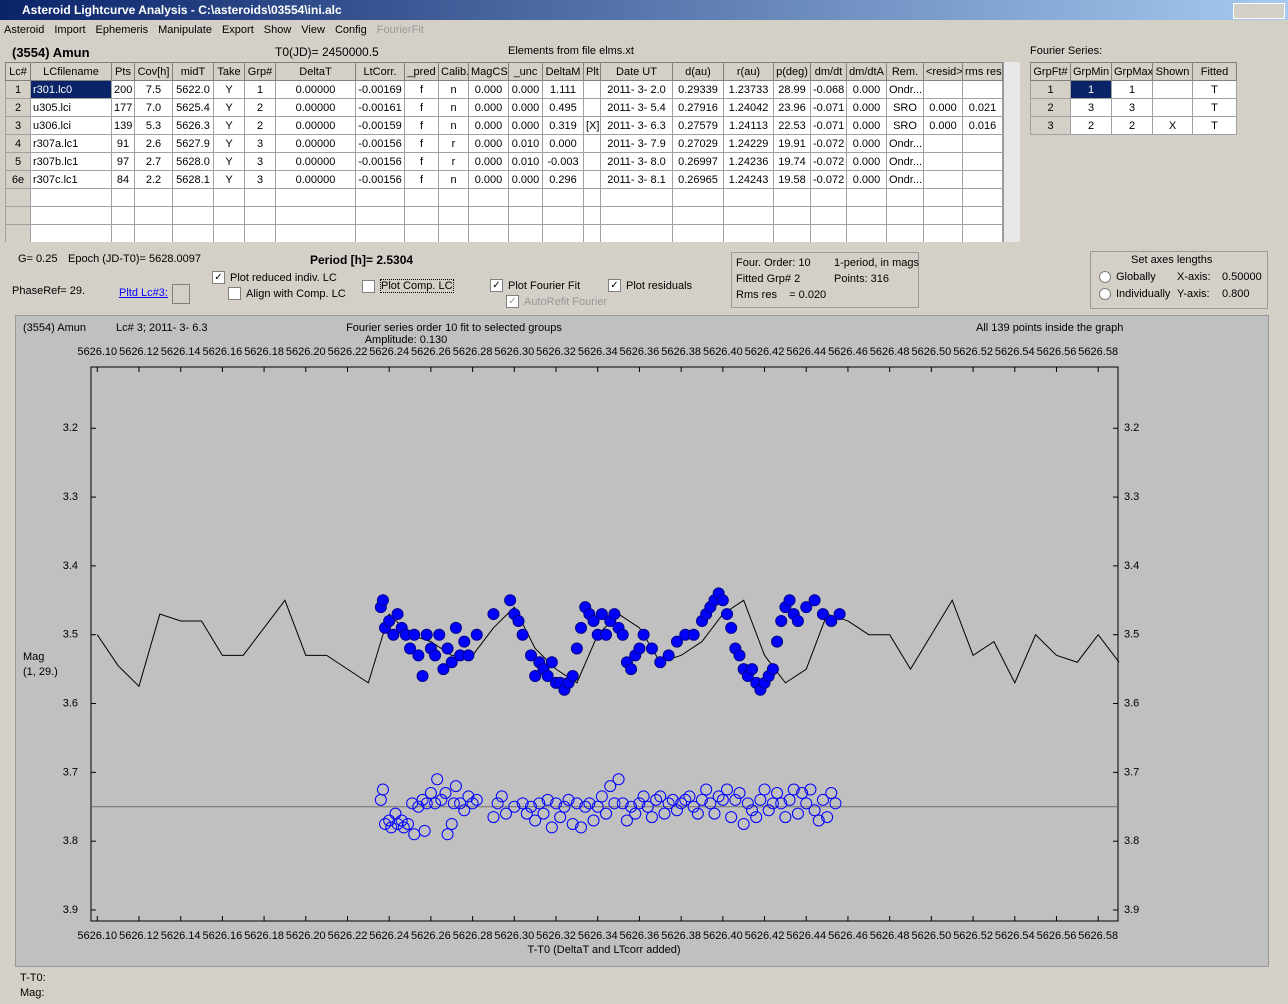  Describe the element at coordinates (274, 277) in the screenshot. I see `checkbox: ✓ Plot reduced indiv. LC` at that location.